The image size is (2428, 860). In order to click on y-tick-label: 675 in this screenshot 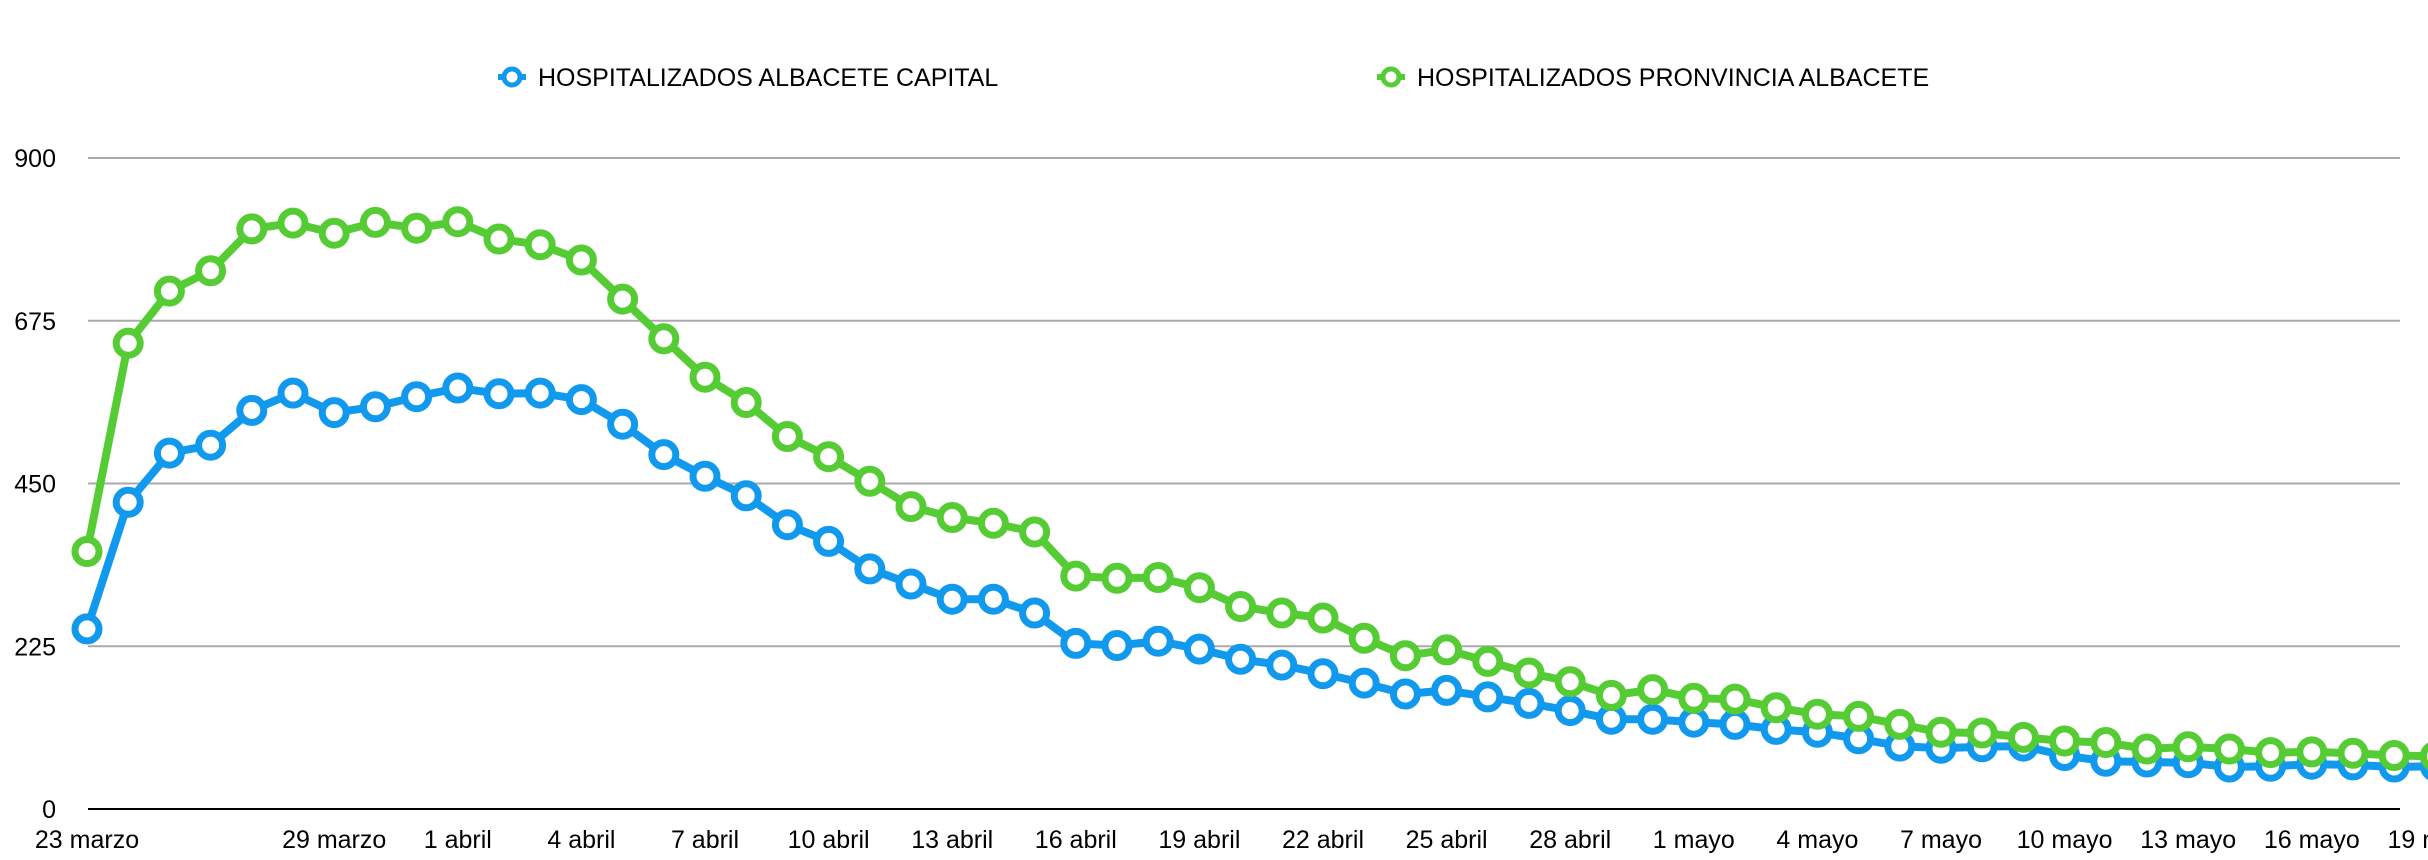, I will do `click(35, 322)`.